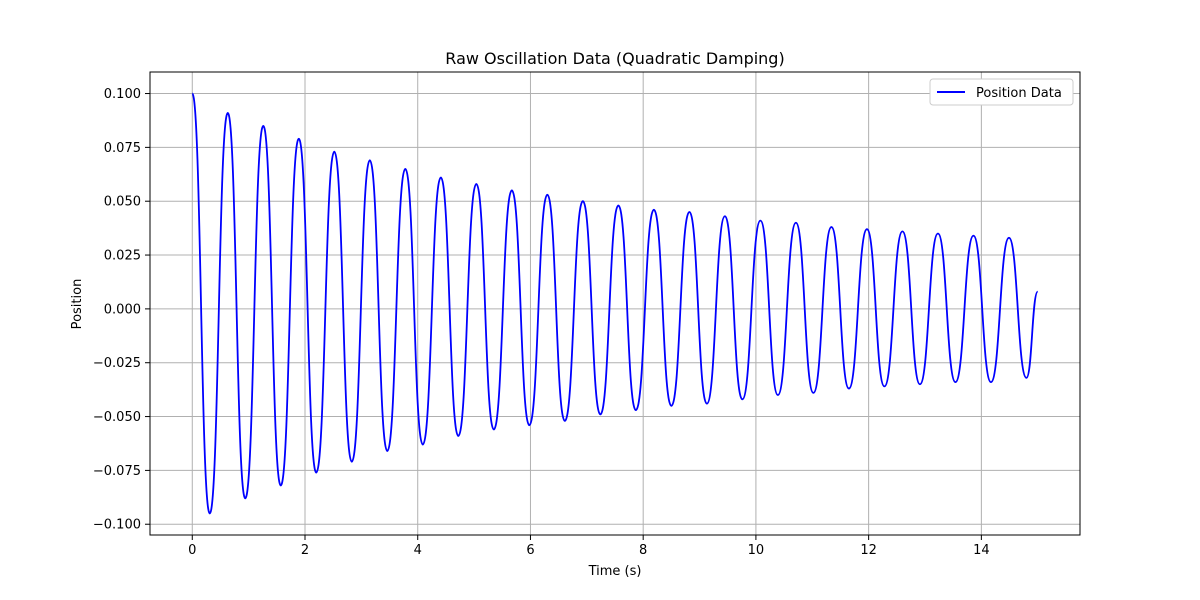 Image resolution: width=1200 pixels, height=600 pixels. I want to click on x-tick-label: 2, so click(305, 550).